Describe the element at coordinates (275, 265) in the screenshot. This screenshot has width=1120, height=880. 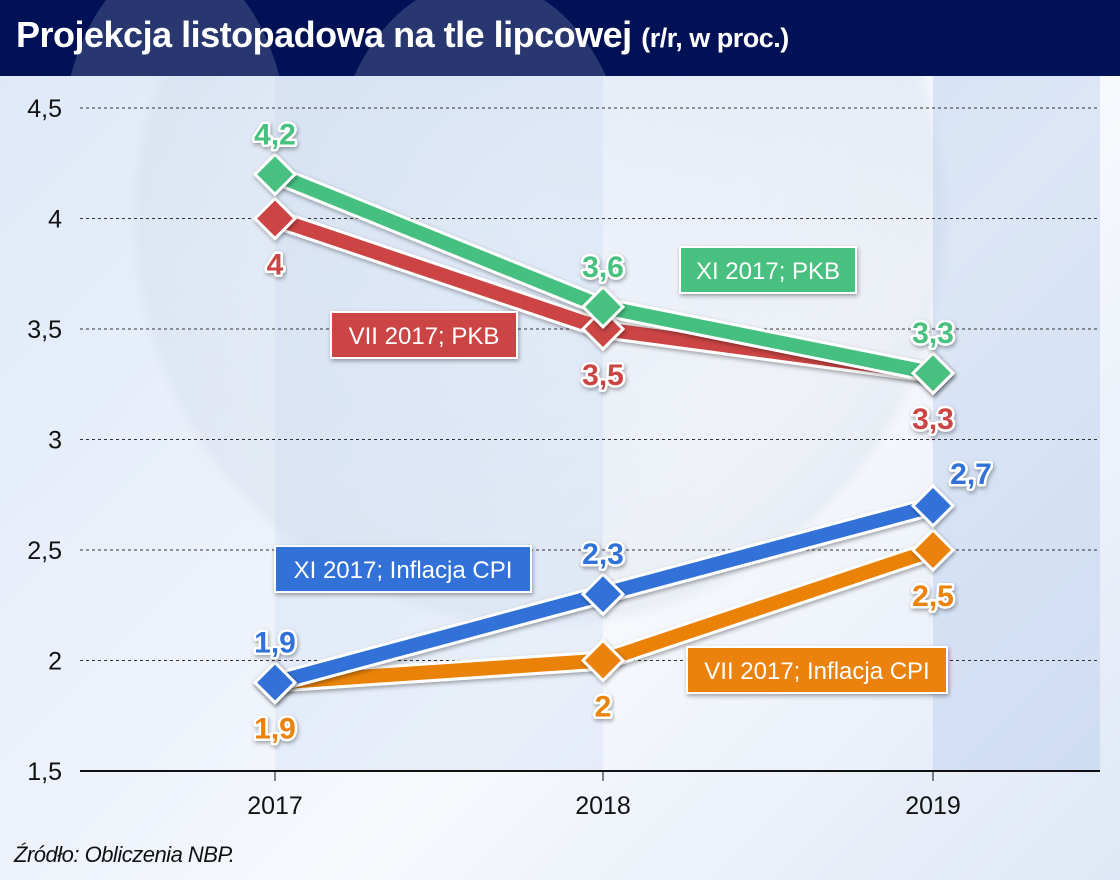
I see `data-label-vii-2017-pkb: 4` at that location.